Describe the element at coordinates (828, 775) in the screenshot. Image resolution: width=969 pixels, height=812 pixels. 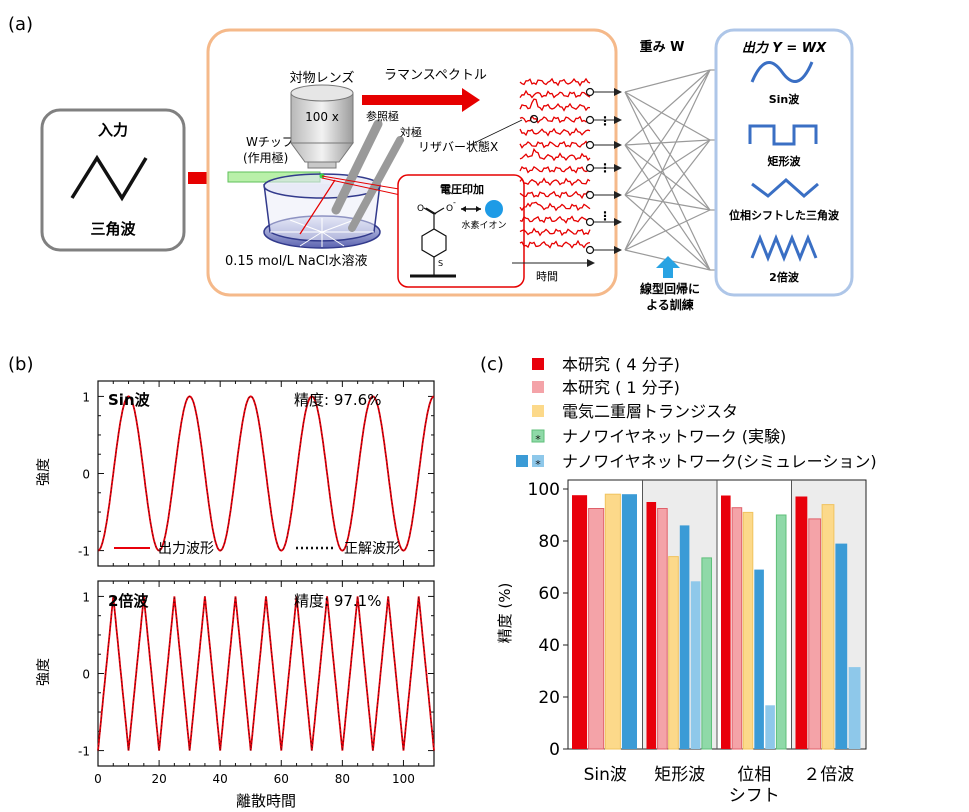
I see `x-tick-label: ２倍波` at that location.